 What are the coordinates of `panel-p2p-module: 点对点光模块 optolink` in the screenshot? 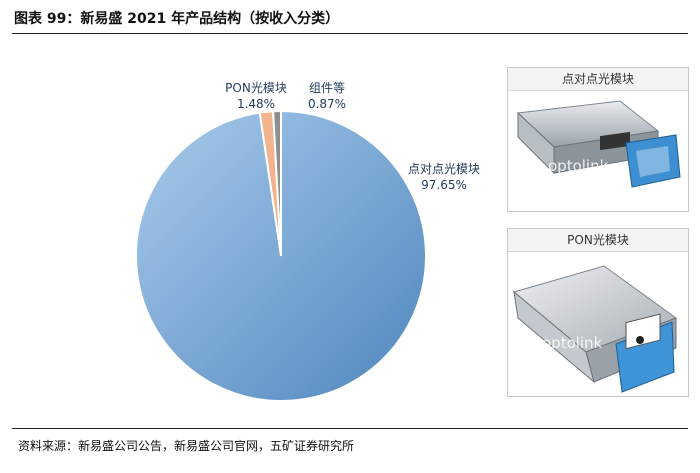 It's located at (598, 139).